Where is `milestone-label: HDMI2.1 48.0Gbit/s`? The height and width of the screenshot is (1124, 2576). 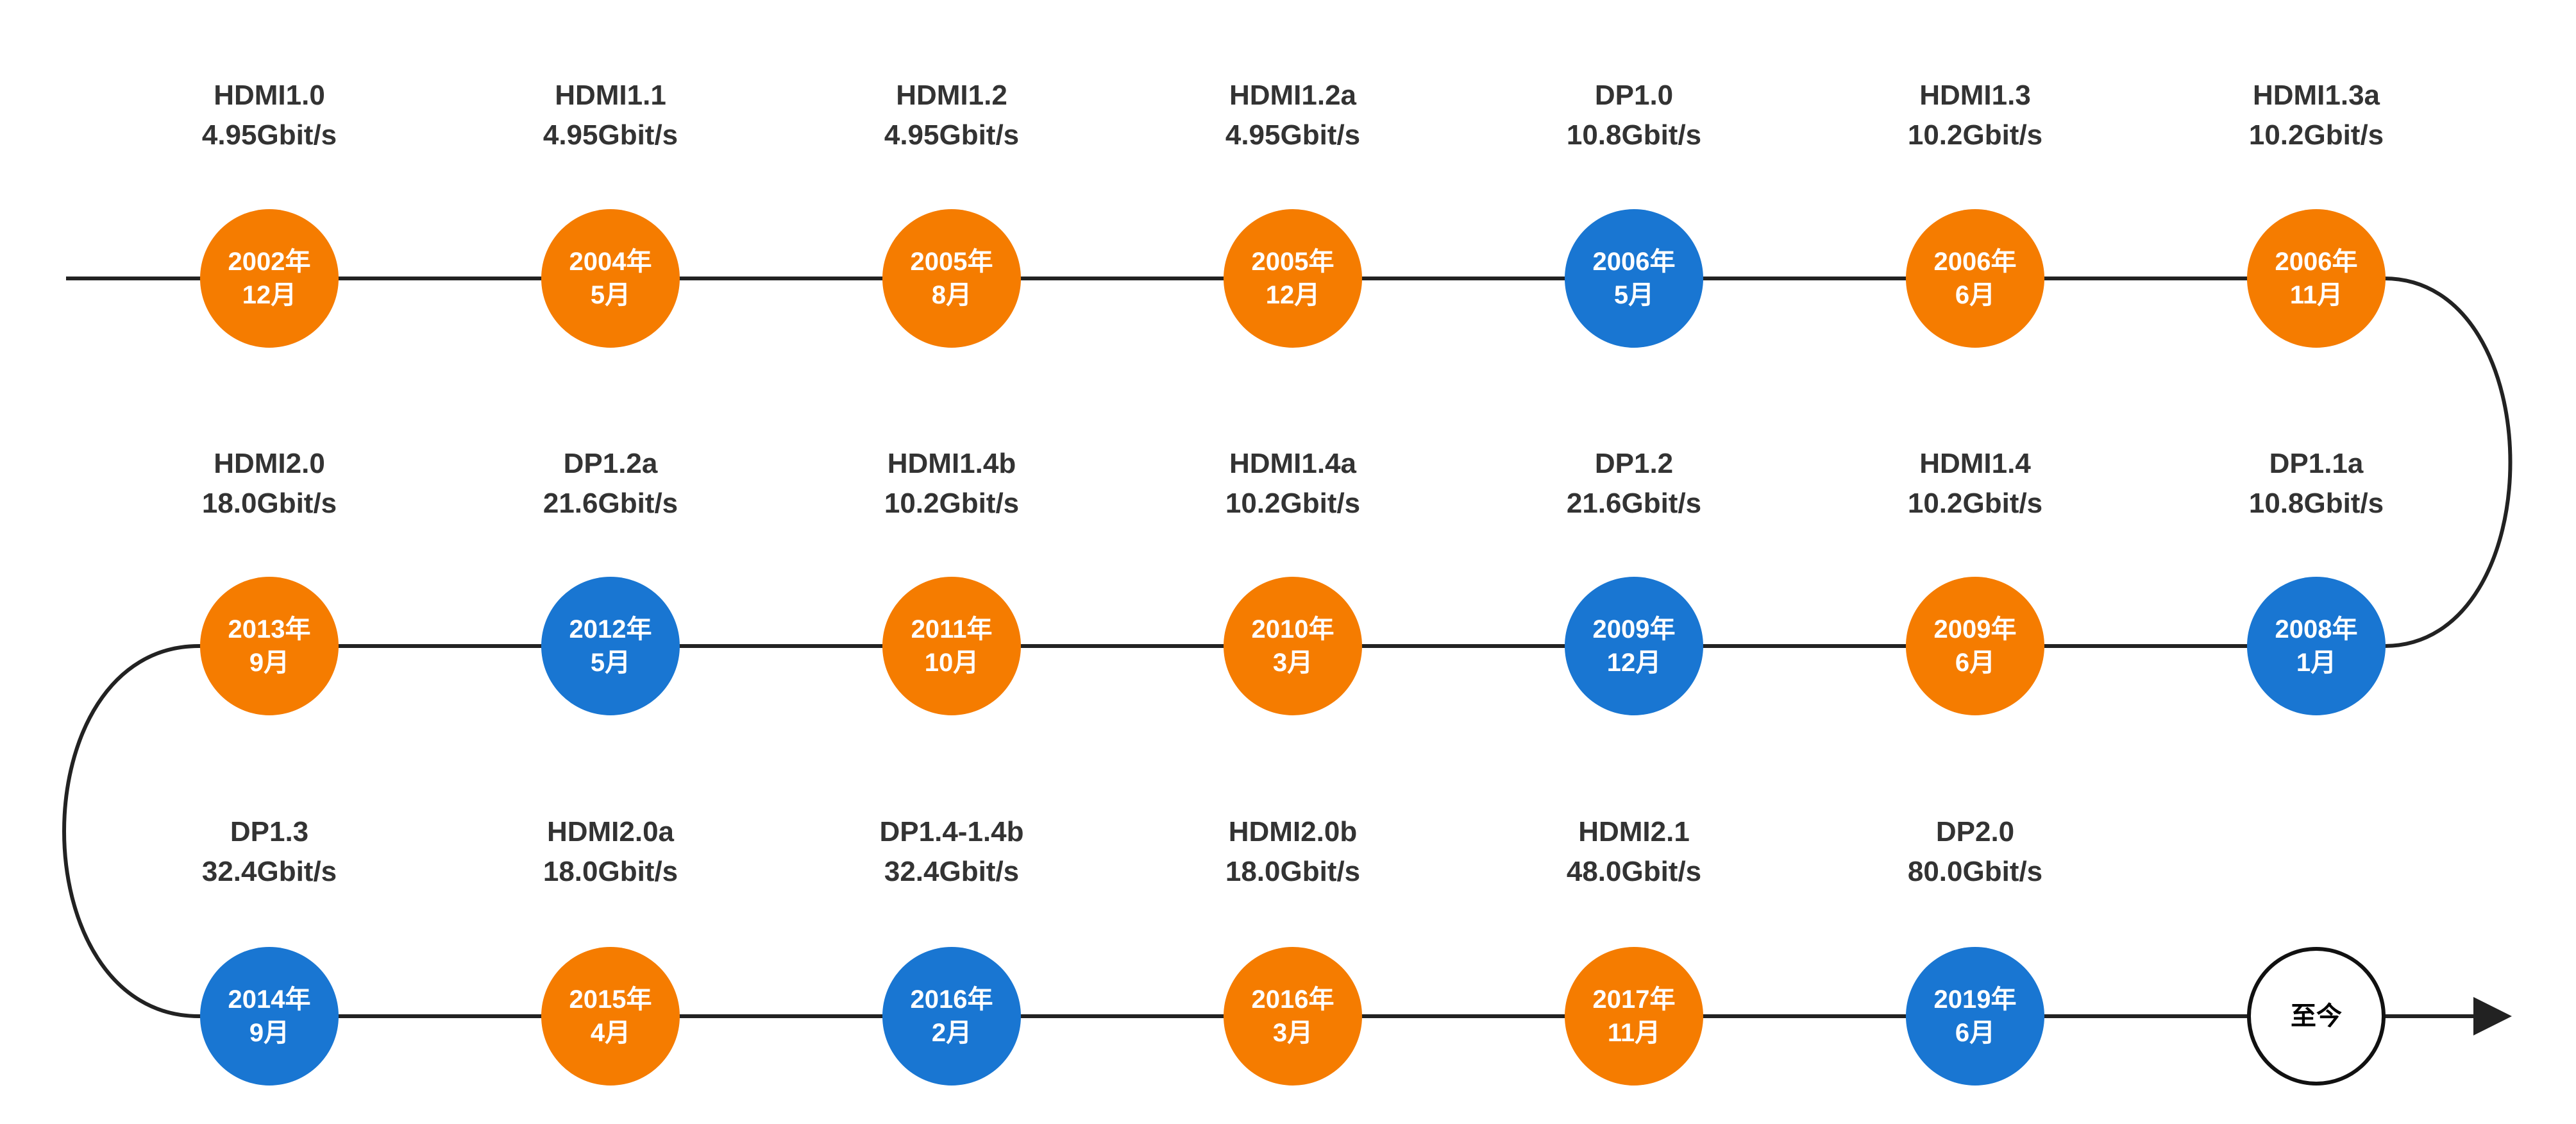
milestone-label: HDMI2.1 48.0Gbit/s is located at coordinates (1634, 852).